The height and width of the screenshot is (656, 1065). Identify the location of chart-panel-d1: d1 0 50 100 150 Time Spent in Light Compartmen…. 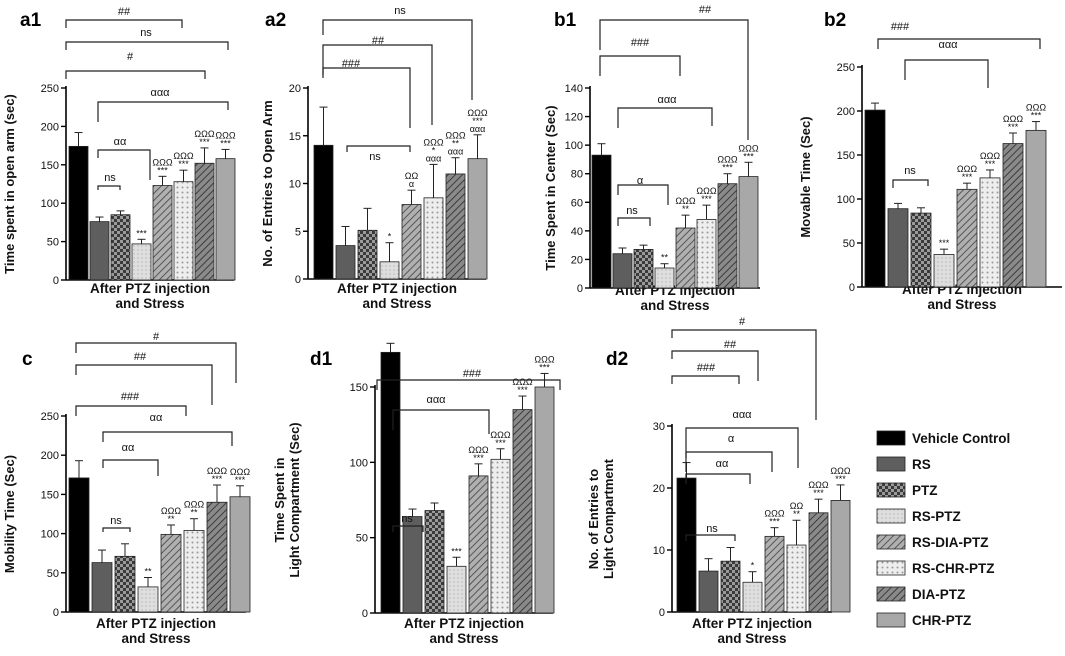
(416, 494).